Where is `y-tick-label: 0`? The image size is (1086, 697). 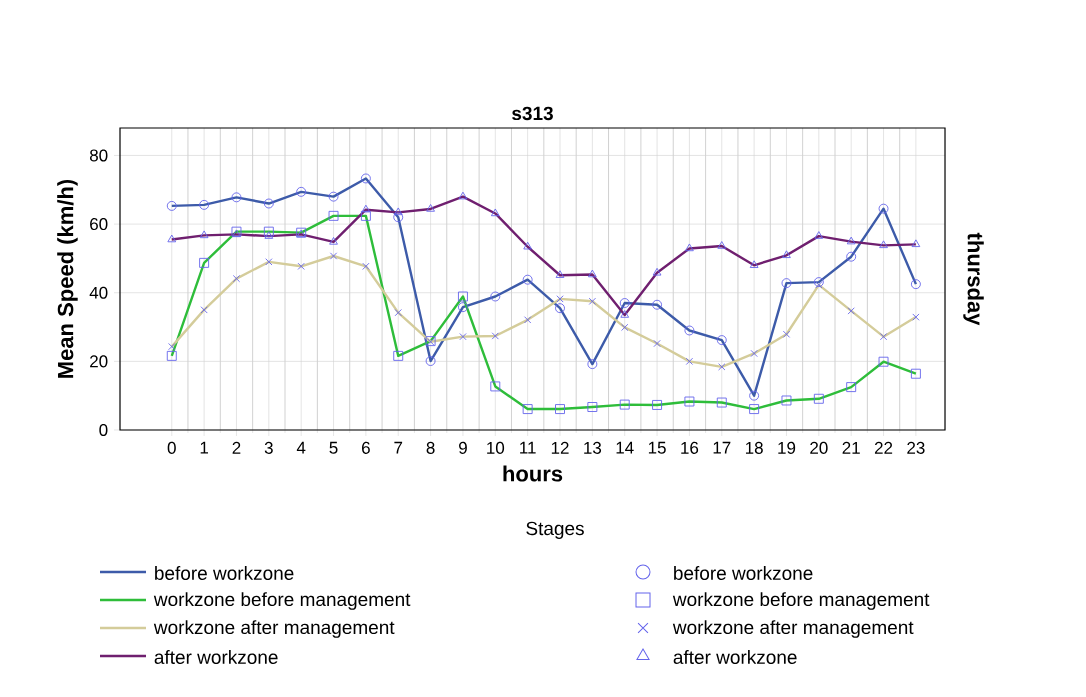 y-tick-label: 0 is located at coordinates (103, 430).